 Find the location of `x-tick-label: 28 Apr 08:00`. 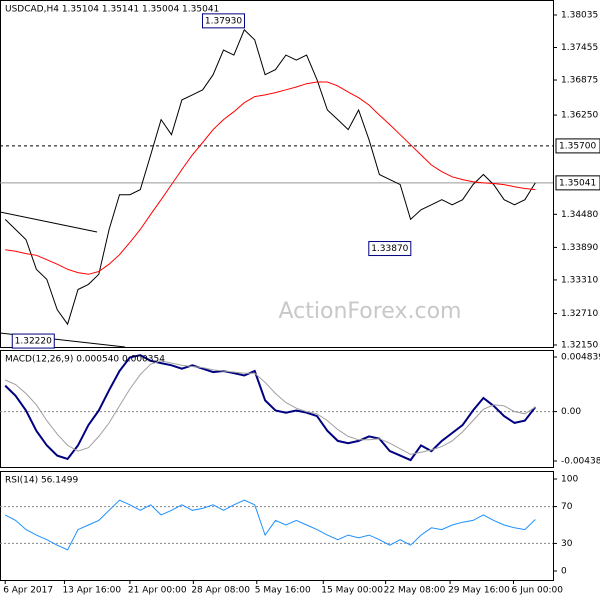

x-tick-label: 28 Apr 08:00 is located at coordinates (220, 591).